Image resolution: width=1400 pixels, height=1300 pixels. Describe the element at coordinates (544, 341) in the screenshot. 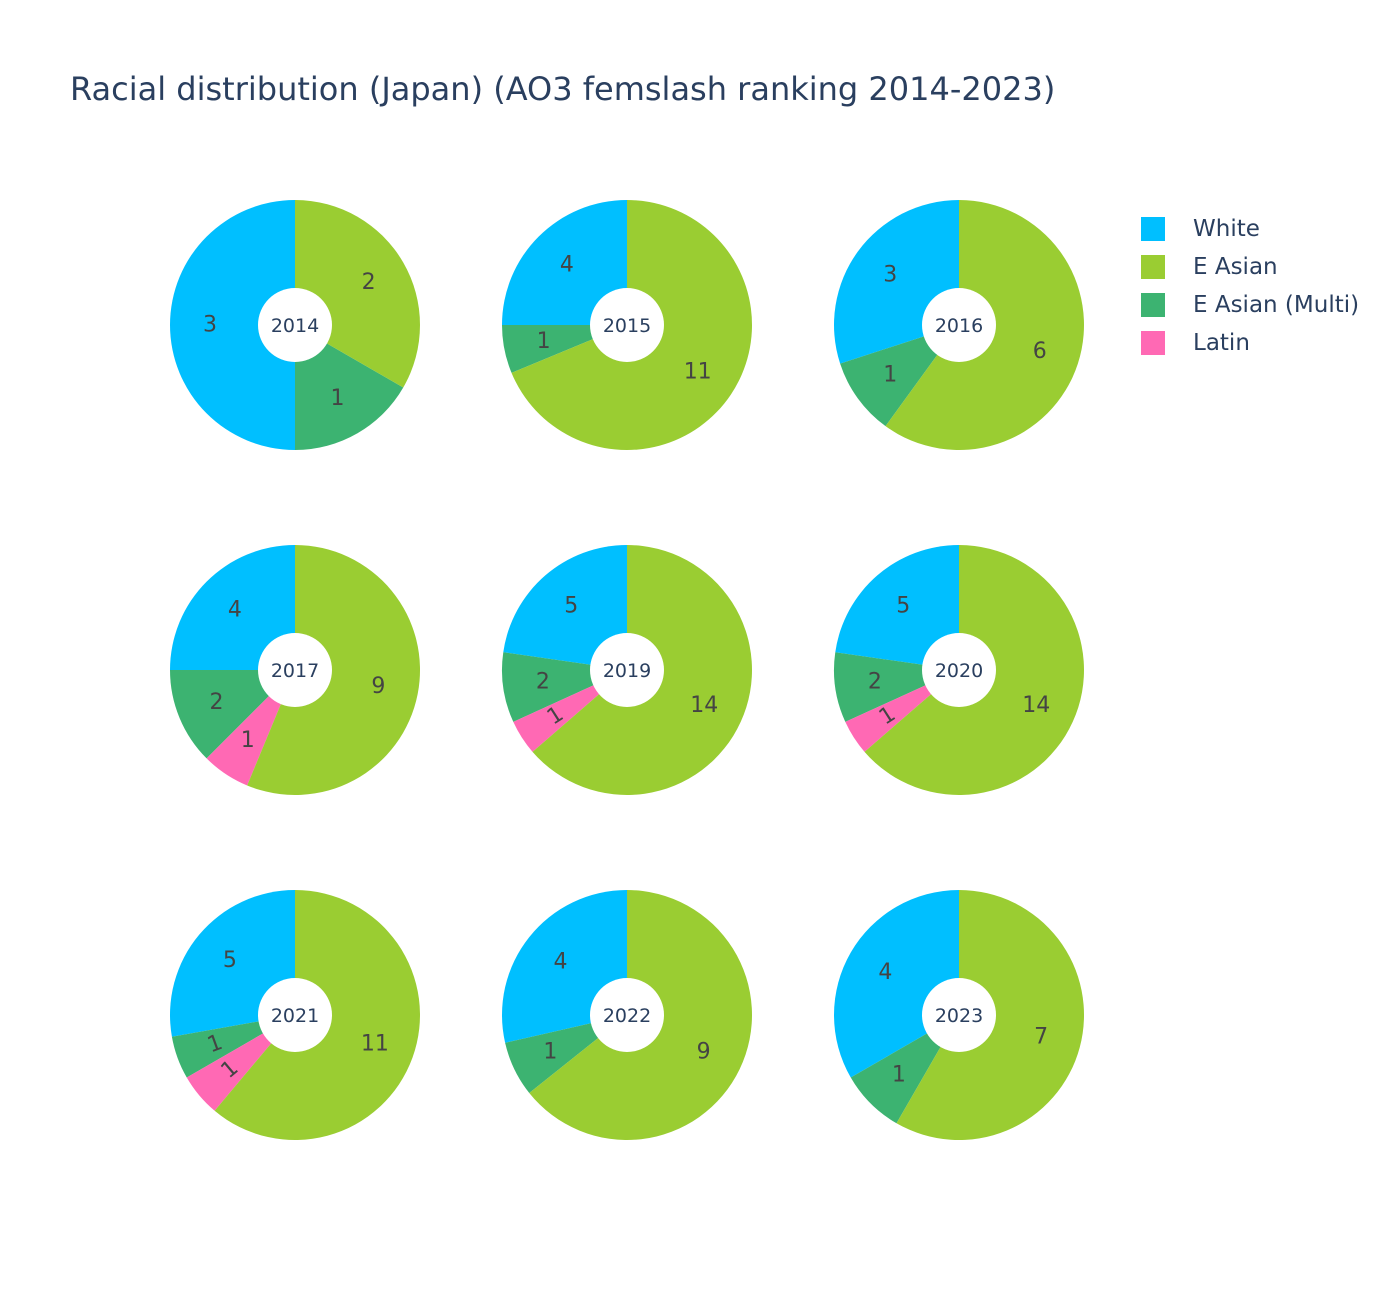

I see `slice-label-2015-e-asian-multi: 1` at that location.